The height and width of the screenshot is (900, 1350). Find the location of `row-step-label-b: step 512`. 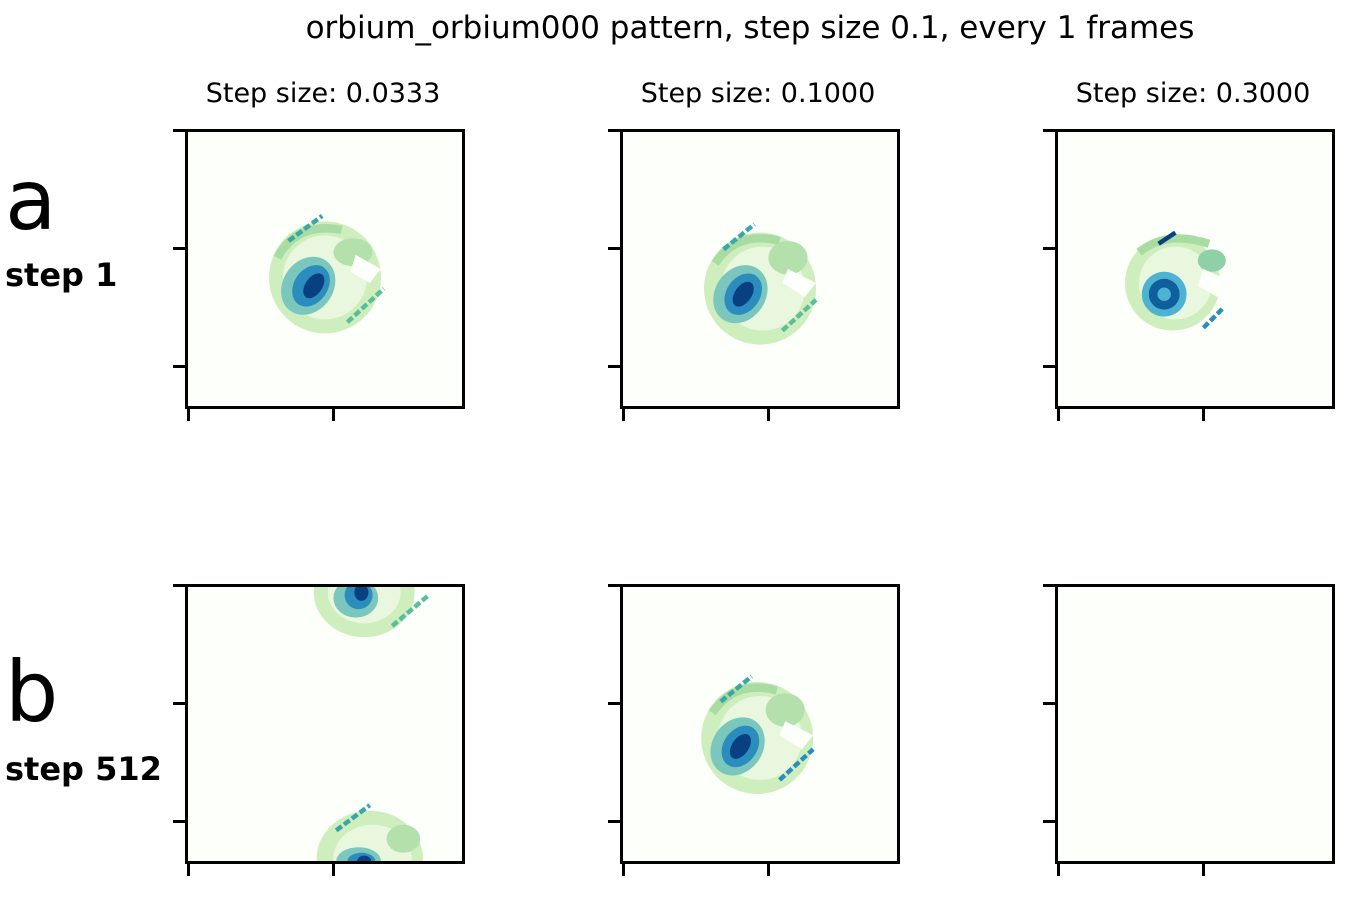

row-step-label-b: step 512 is located at coordinates (83, 769).